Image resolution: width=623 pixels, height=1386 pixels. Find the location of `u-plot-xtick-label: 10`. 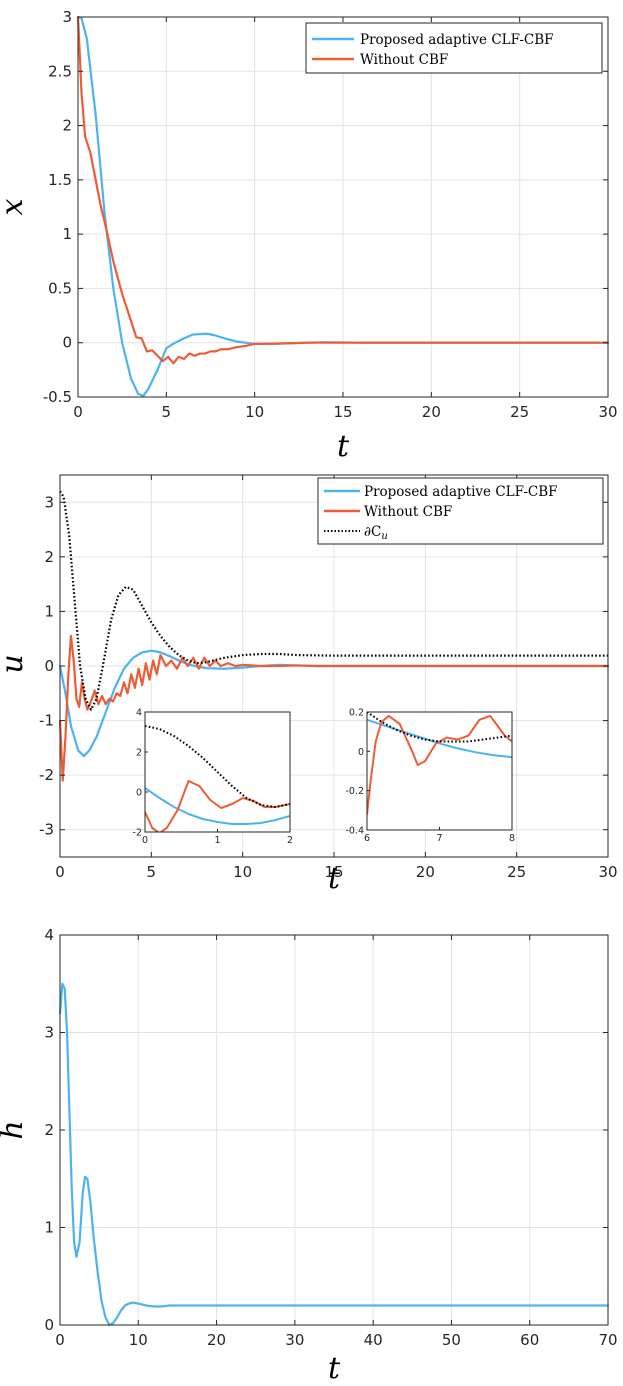

u-plot-xtick-label: 10 is located at coordinates (242, 872).